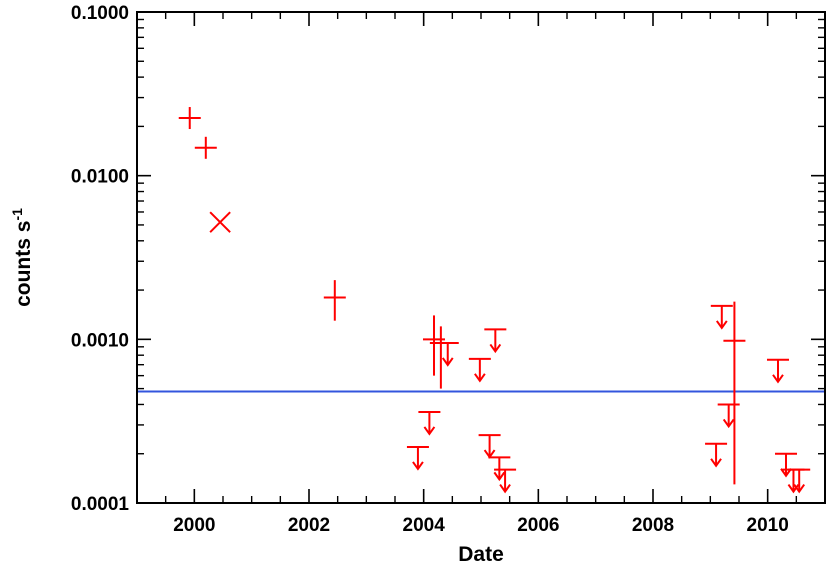  What do you see at coordinates (100, 340) in the screenshot?
I see `y-tick-label: 0.0010` at bounding box center [100, 340].